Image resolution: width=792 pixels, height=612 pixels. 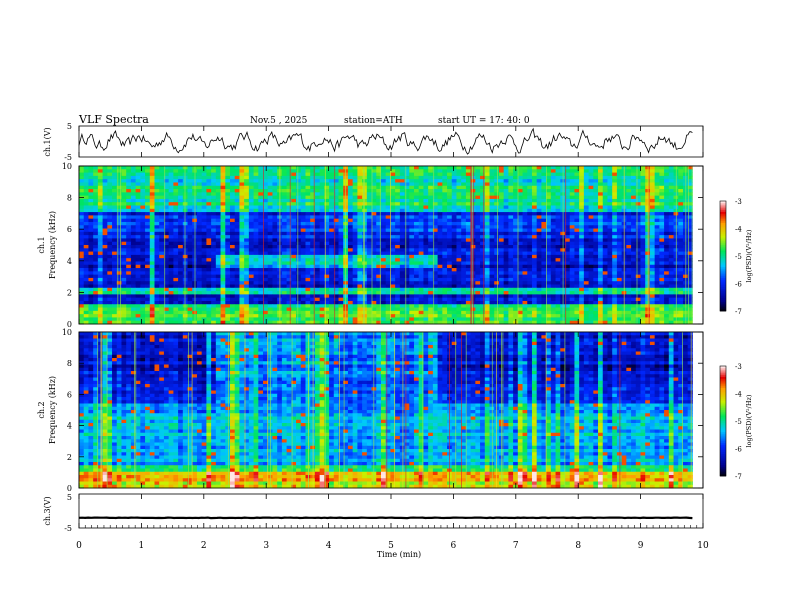 I want to click on time-tick-0: 0, so click(x=79, y=546).